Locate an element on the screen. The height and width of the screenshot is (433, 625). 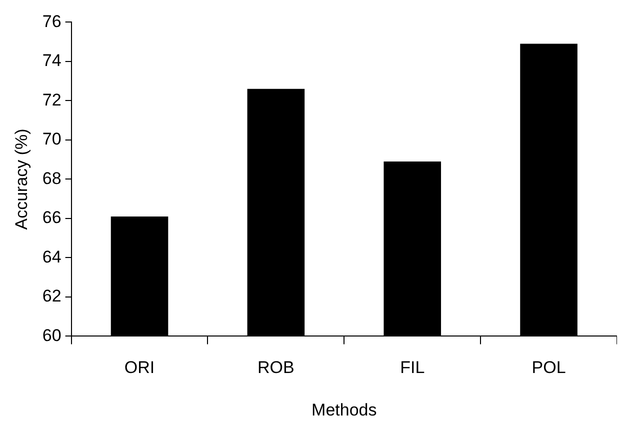
y-tick-label: 68 is located at coordinates (52, 178).